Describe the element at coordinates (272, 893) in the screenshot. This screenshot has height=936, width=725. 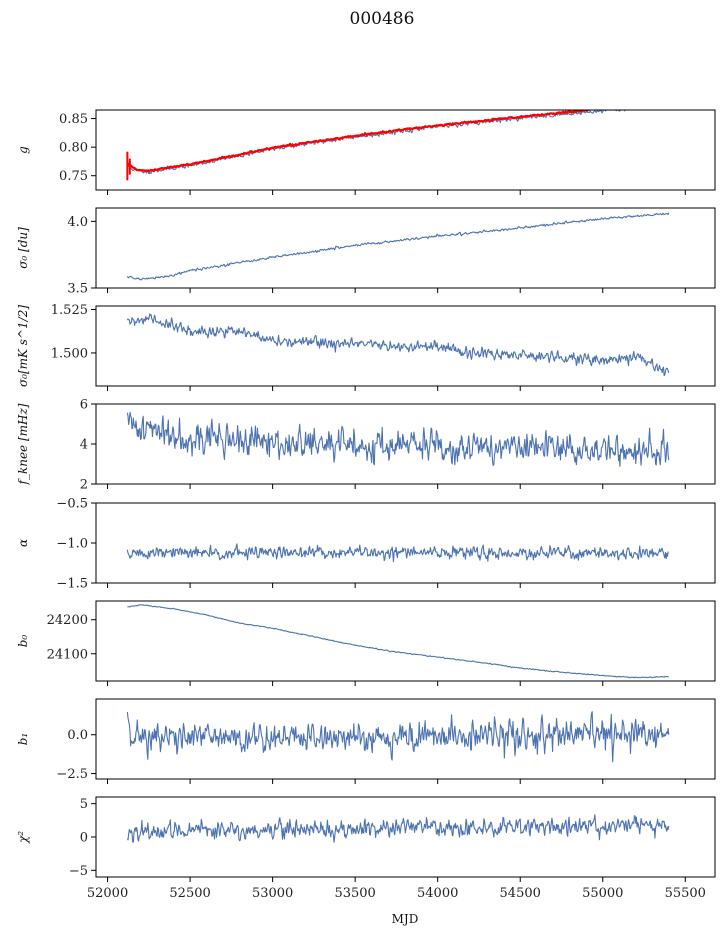
I see `x-tick-label: 53000` at that location.